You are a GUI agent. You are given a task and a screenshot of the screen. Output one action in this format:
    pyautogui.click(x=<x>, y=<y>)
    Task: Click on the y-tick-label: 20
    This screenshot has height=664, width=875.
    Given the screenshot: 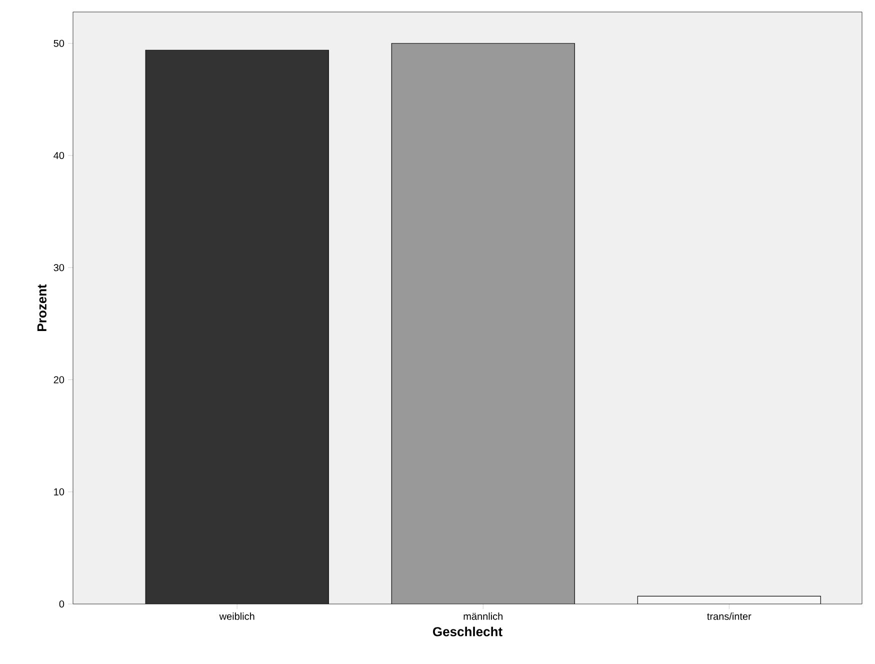 What is the action you would take?
    pyautogui.click(x=59, y=380)
    